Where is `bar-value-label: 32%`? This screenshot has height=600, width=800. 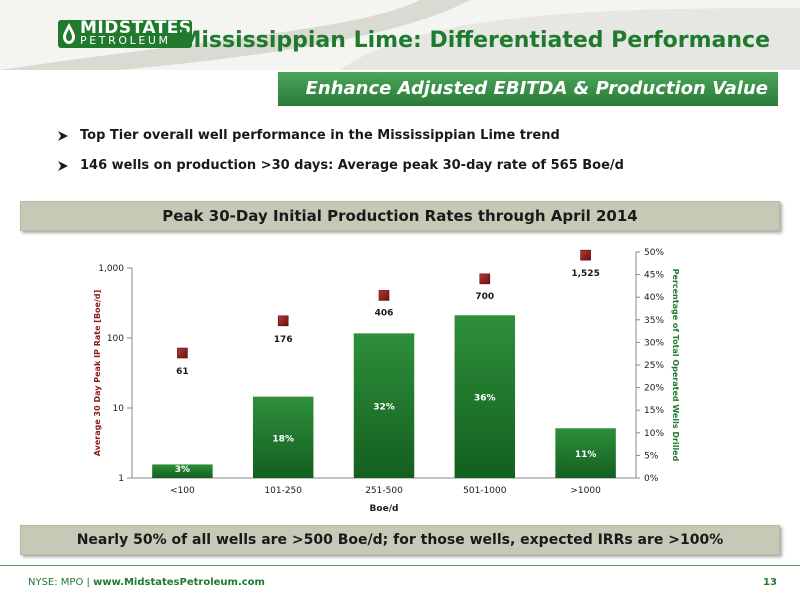 bar-value-label: 32% is located at coordinates (384, 408).